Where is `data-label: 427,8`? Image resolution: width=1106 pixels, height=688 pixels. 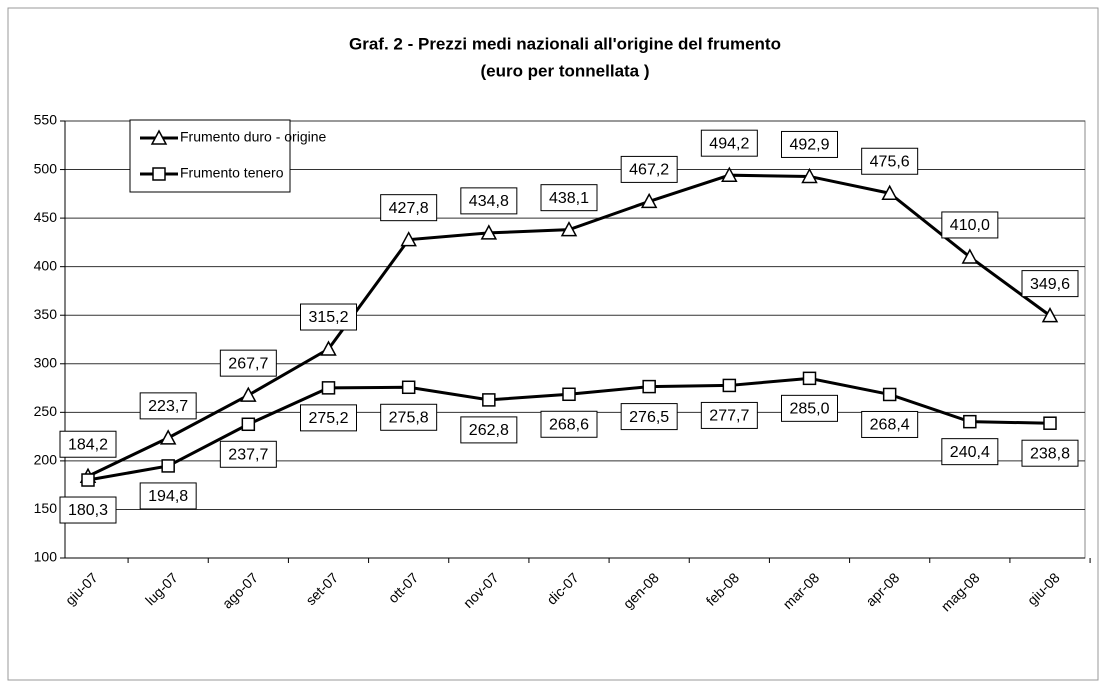
data-label: 427,8 is located at coordinates (409, 208).